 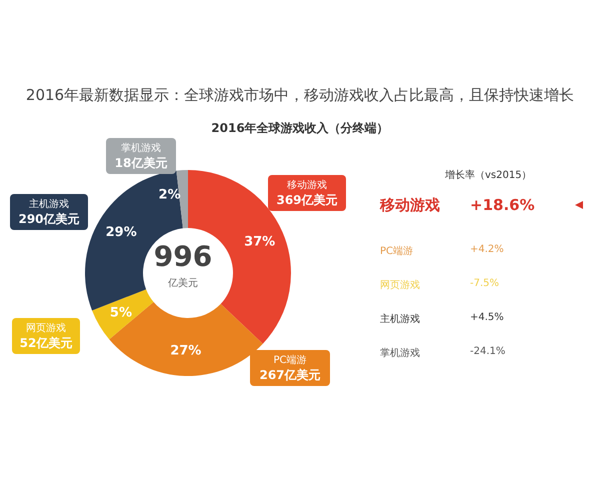 What do you see at coordinates (400, 285) in the screenshot?
I see `category-label: 网页游戏` at bounding box center [400, 285].